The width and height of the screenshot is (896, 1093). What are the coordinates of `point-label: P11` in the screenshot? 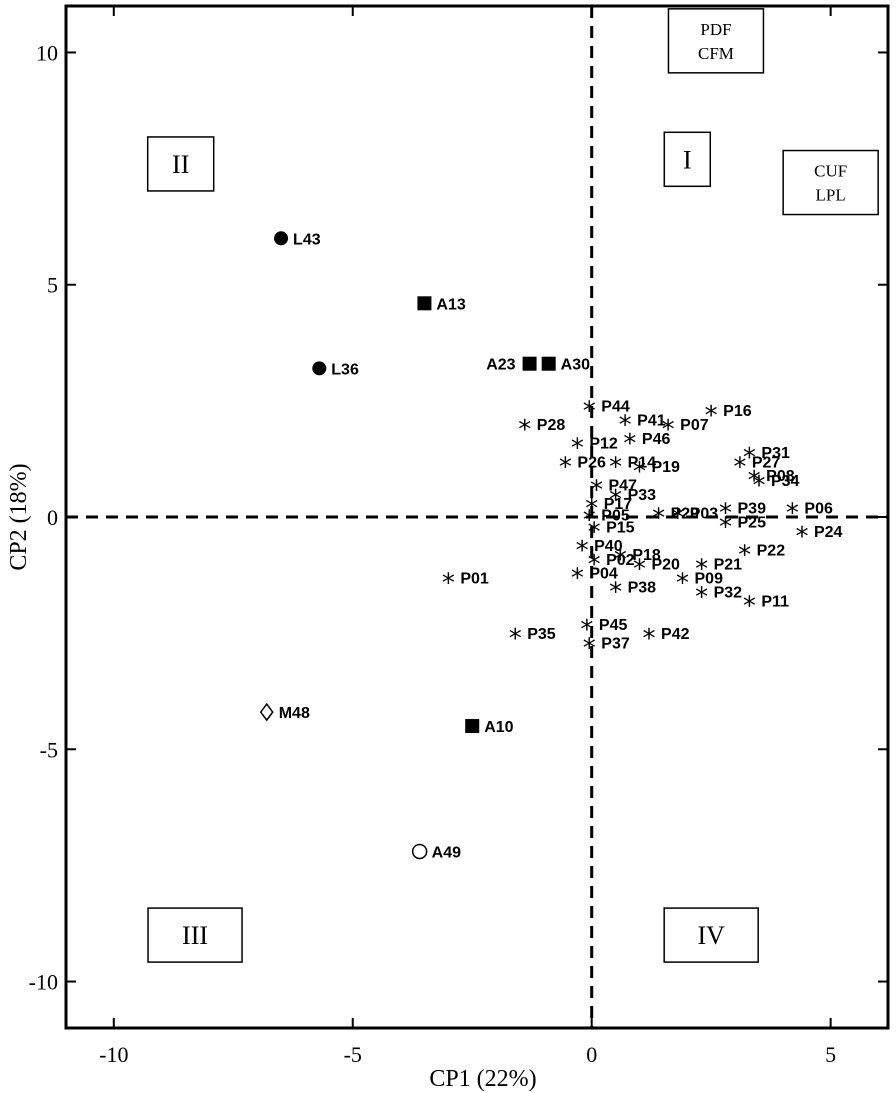 It's located at (775, 602).